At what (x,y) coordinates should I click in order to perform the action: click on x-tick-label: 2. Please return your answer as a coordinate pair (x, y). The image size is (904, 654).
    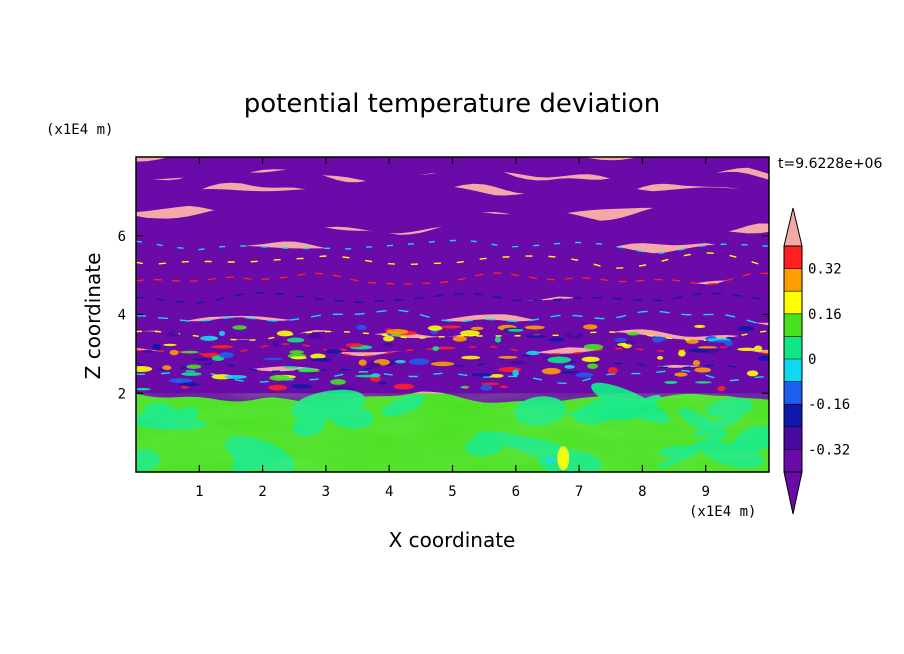
    Looking at the image, I should click on (262, 492).